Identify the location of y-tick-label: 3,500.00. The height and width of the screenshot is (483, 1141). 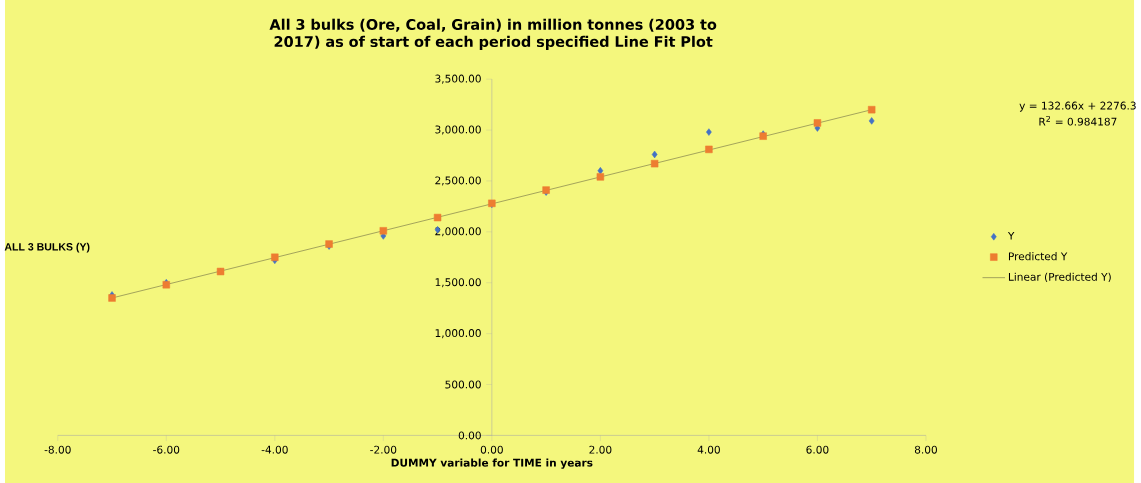
(458, 79).